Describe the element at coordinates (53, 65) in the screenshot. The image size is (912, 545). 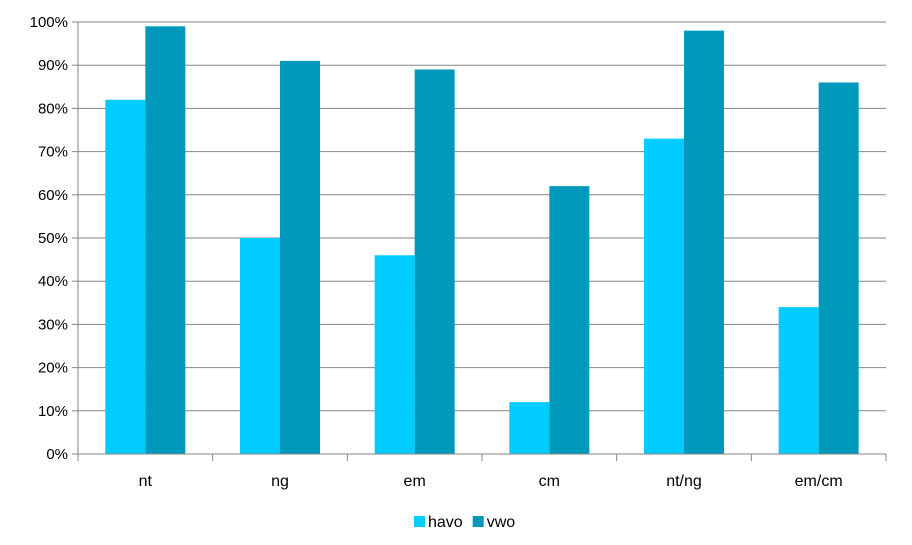
I see `y-tick-label: 90%` at that location.